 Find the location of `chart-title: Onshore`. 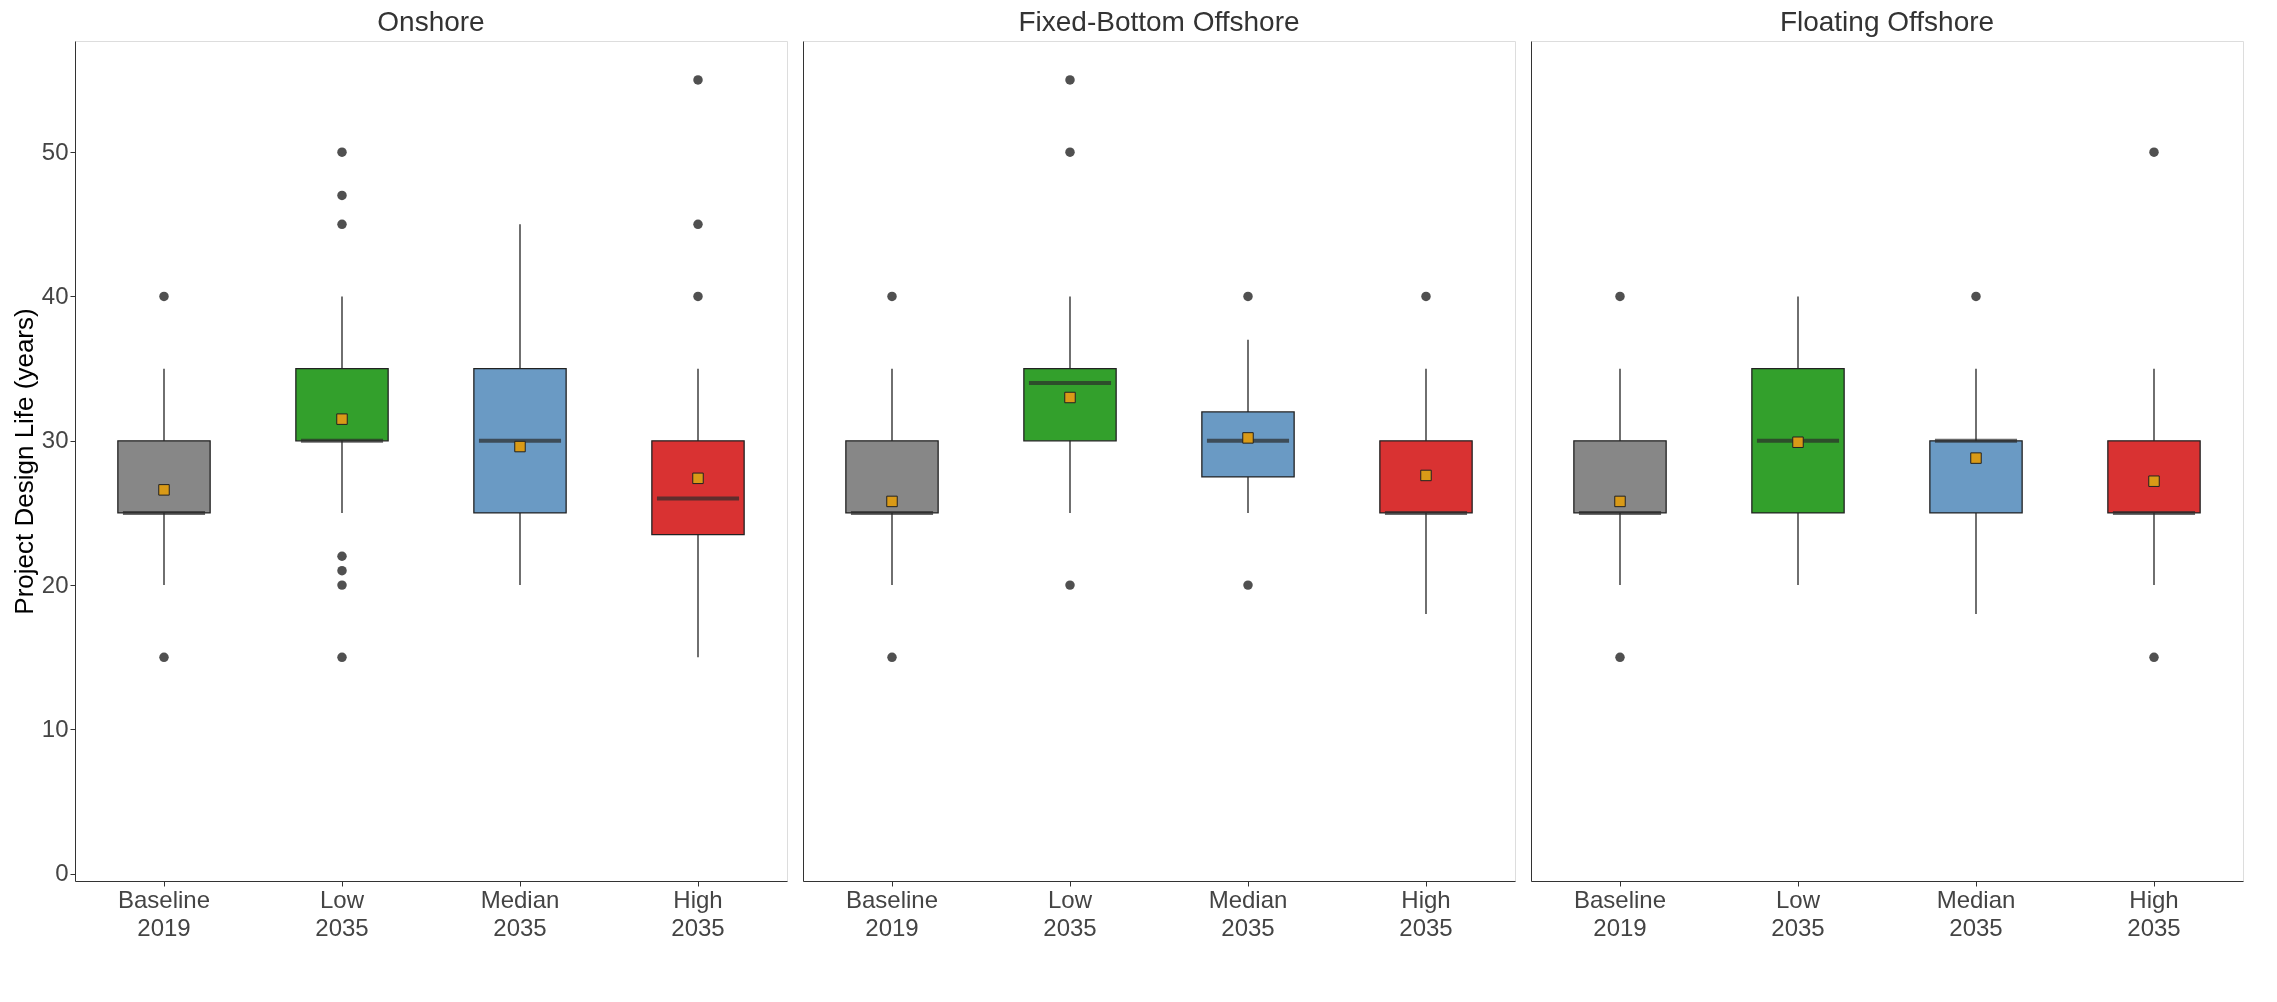

chart-title: Onshore is located at coordinates (431, 21).